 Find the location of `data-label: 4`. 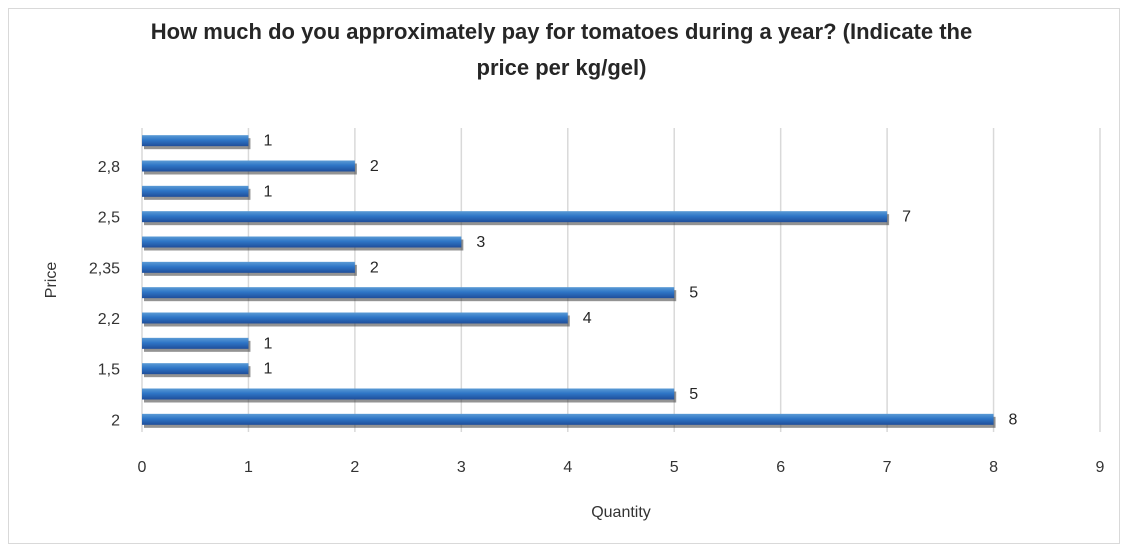

data-label: 4 is located at coordinates (587, 318).